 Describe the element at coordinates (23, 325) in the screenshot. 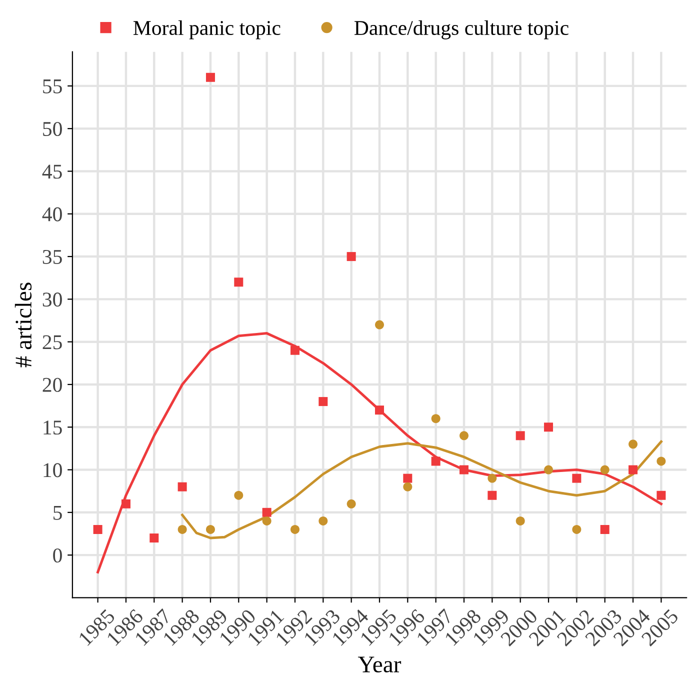

I see `y-axis-title: # articles` at that location.